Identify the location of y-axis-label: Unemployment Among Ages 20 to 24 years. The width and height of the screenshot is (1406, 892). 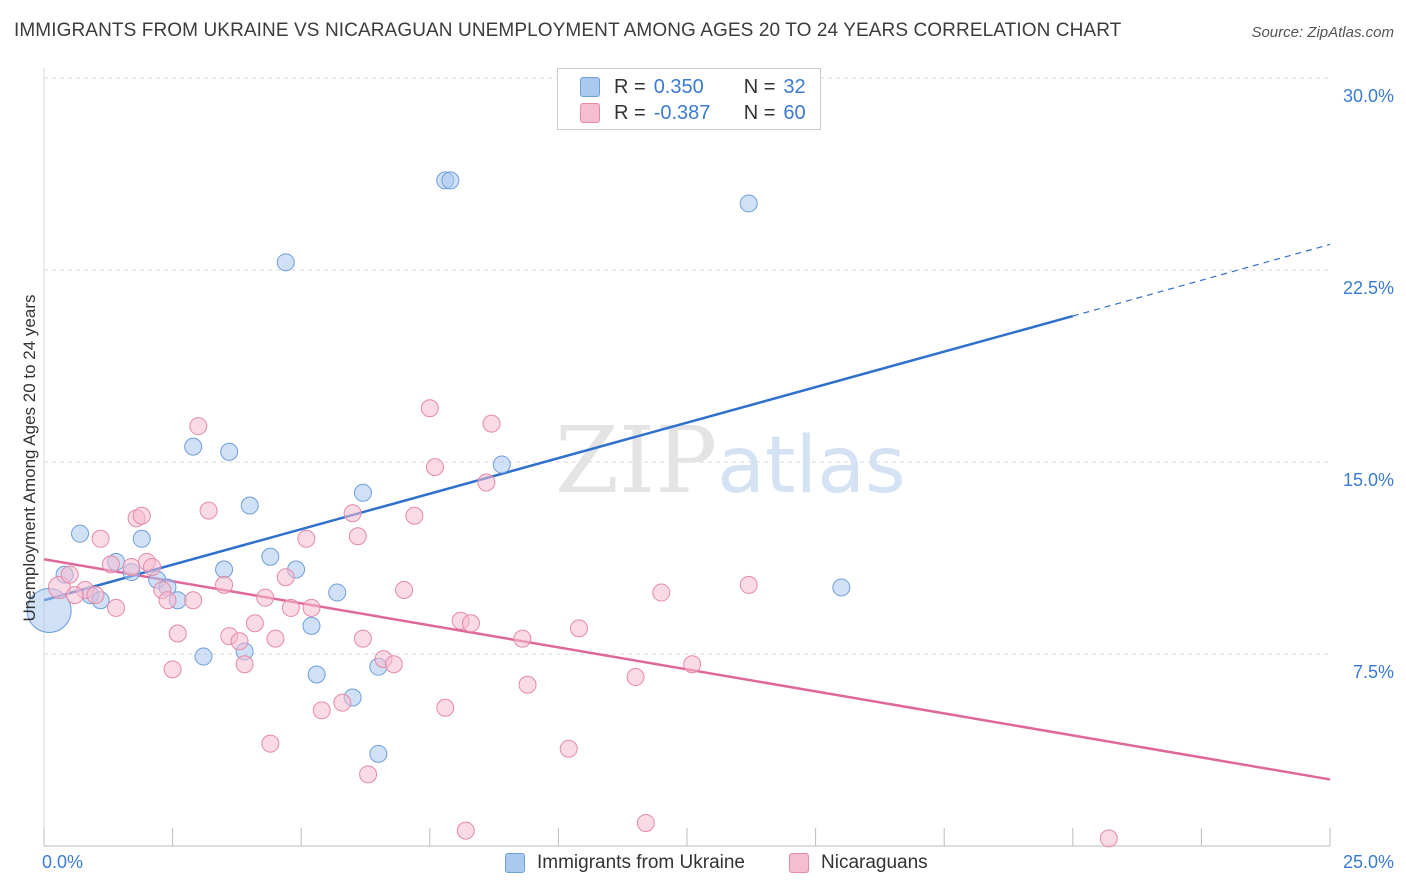
(29, 458).